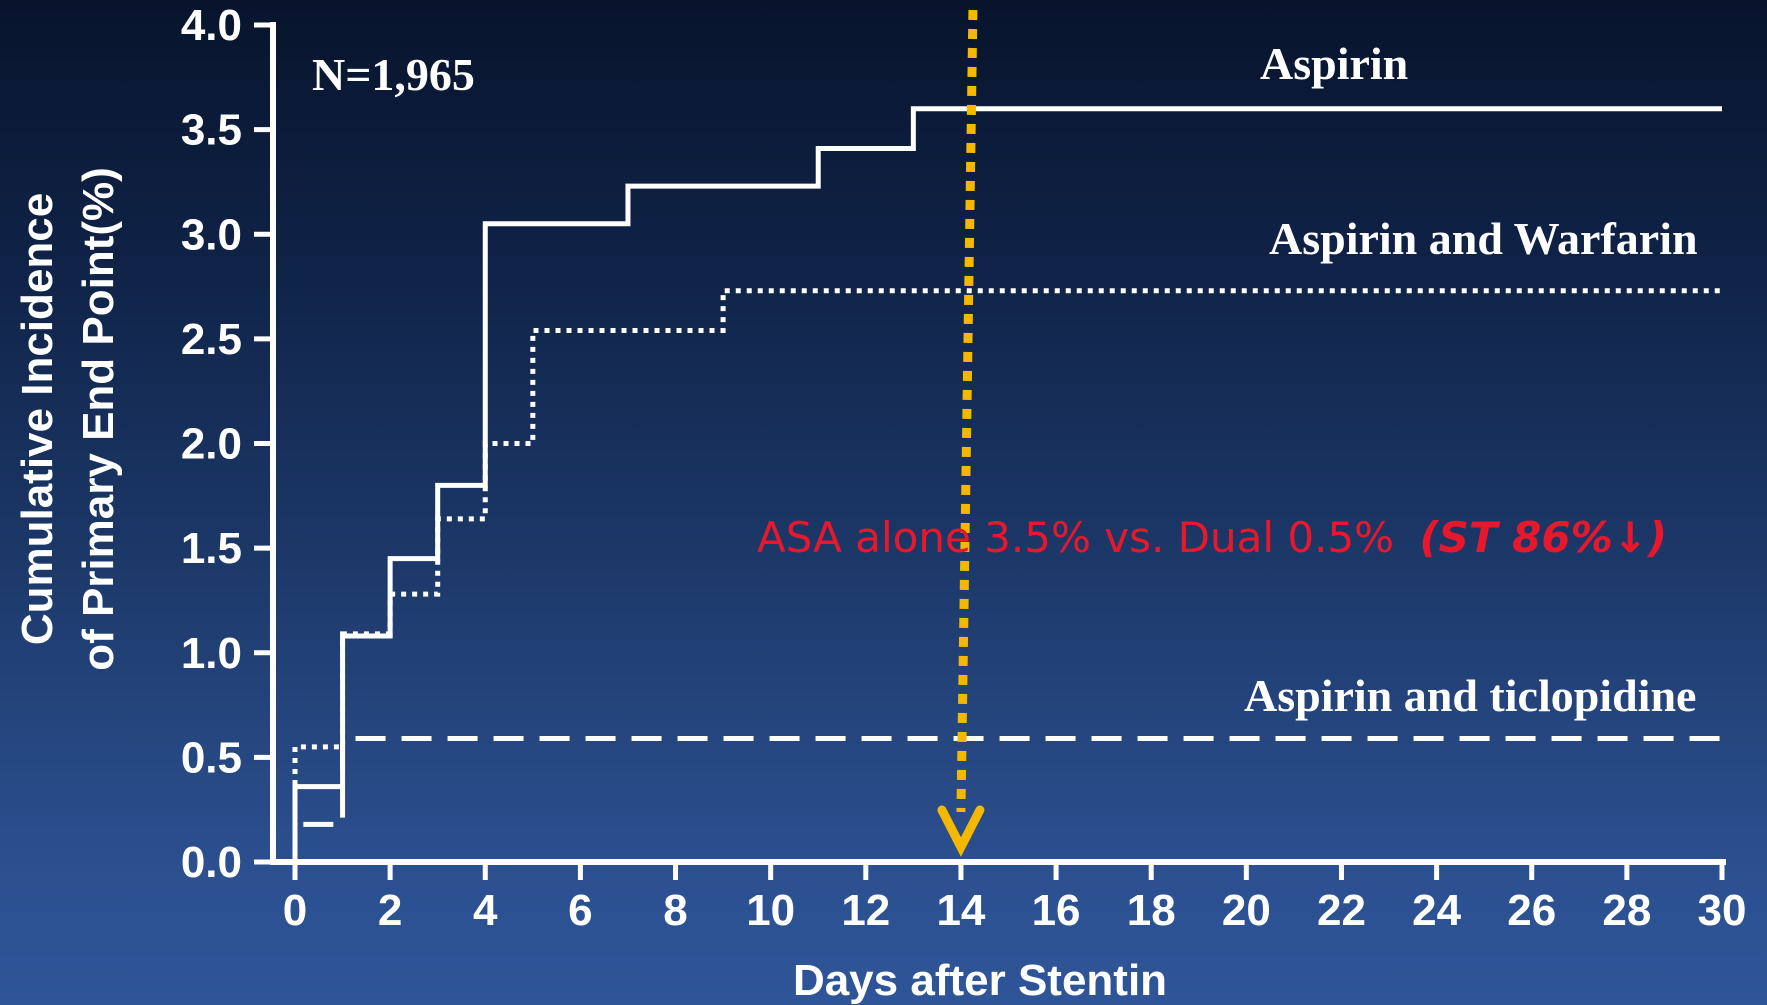 The height and width of the screenshot is (1005, 1767). Describe the element at coordinates (1007, 799) in the screenshot. I see `series-line-aspirin-and-ticlopidine` at that location.